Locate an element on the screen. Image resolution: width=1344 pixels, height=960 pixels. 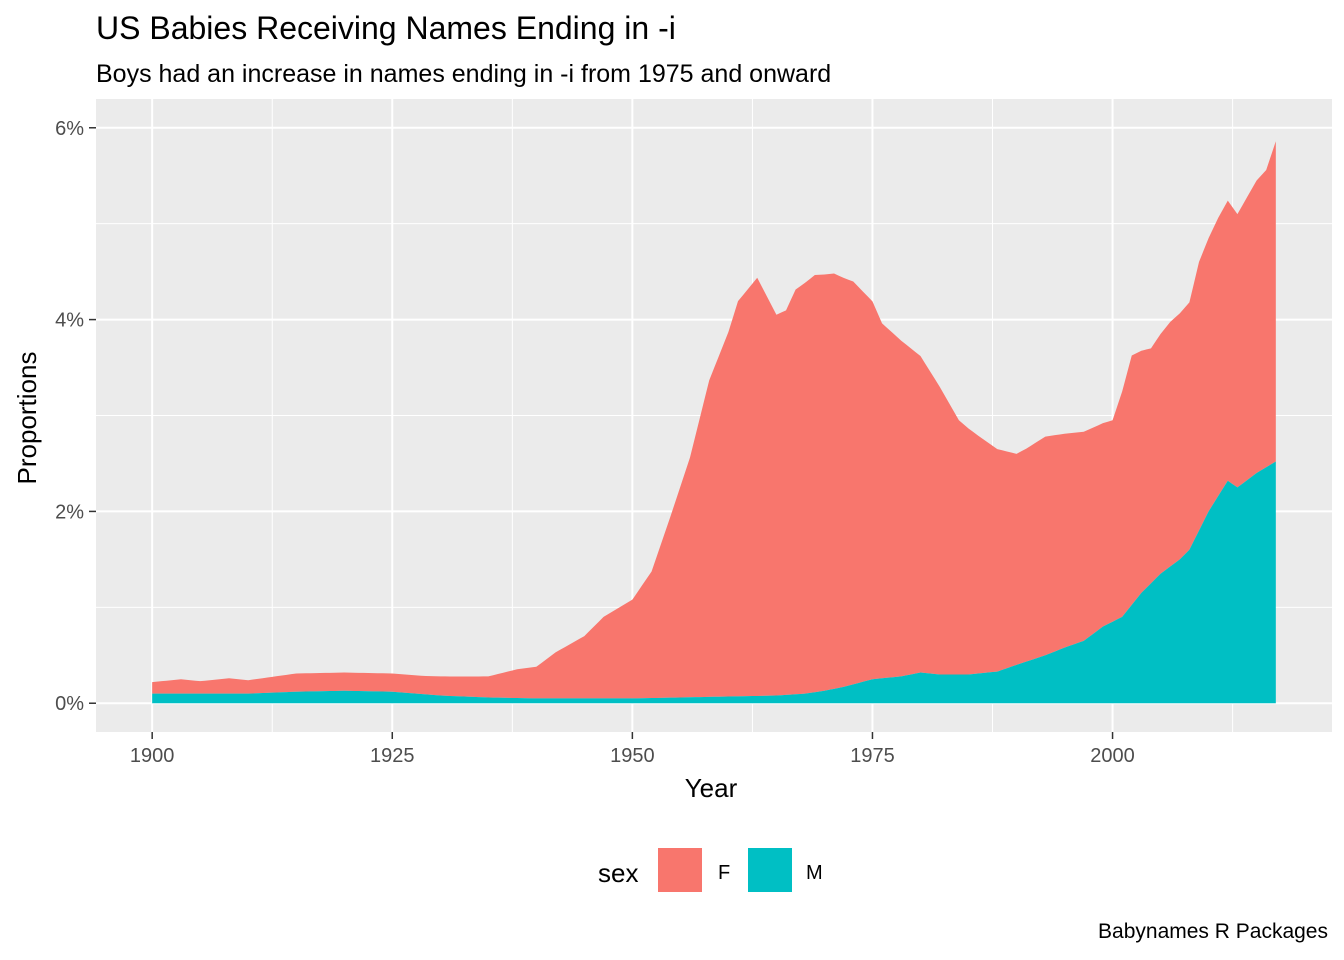
legend: sex F M is located at coordinates (710, 870).